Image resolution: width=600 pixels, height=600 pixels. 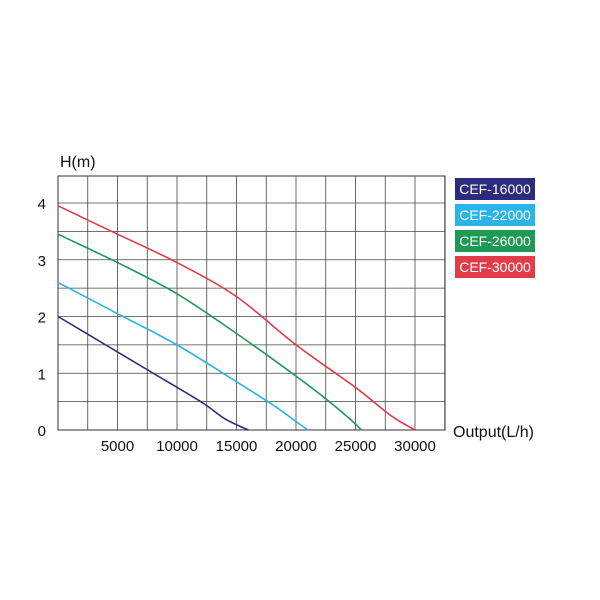 What do you see at coordinates (495, 241) in the screenshot?
I see `legend-item-cef-26000: CEF-26000` at bounding box center [495, 241].